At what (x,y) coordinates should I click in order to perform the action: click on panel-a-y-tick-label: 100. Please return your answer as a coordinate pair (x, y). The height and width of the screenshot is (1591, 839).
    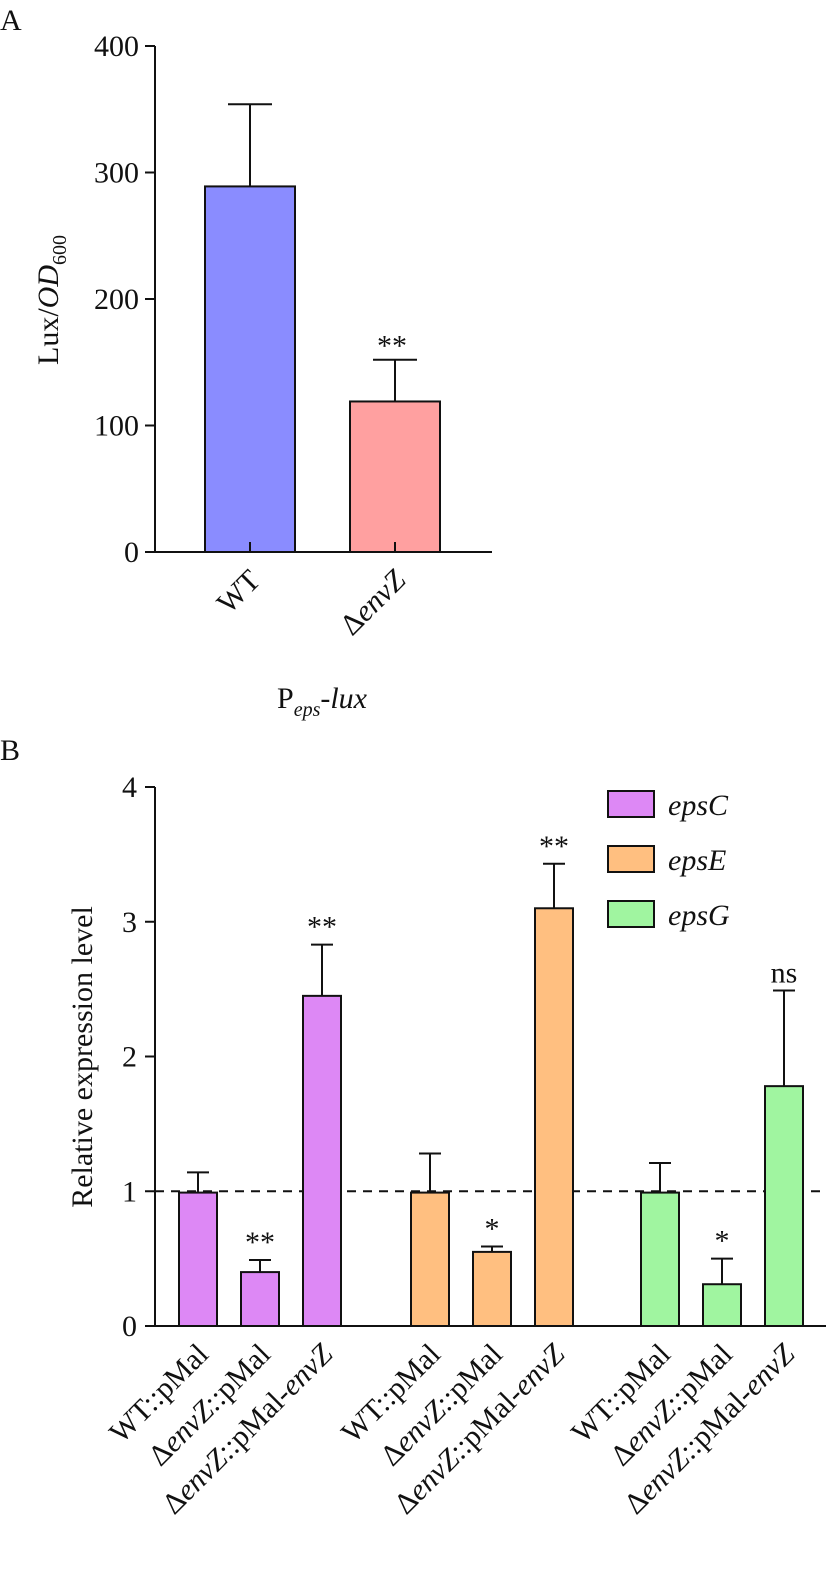
    Looking at the image, I should click on (116, 426).